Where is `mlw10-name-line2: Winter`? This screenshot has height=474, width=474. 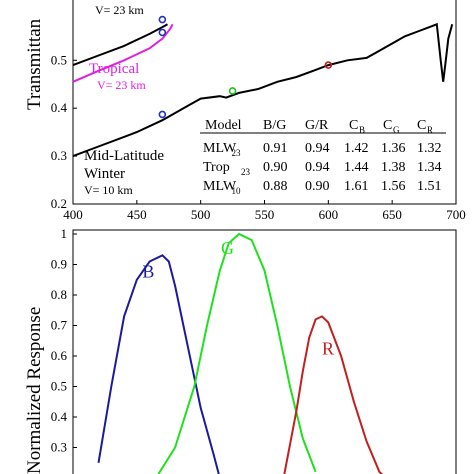
mlw10-name-line2: Winter is located at coordinates (104, 174).